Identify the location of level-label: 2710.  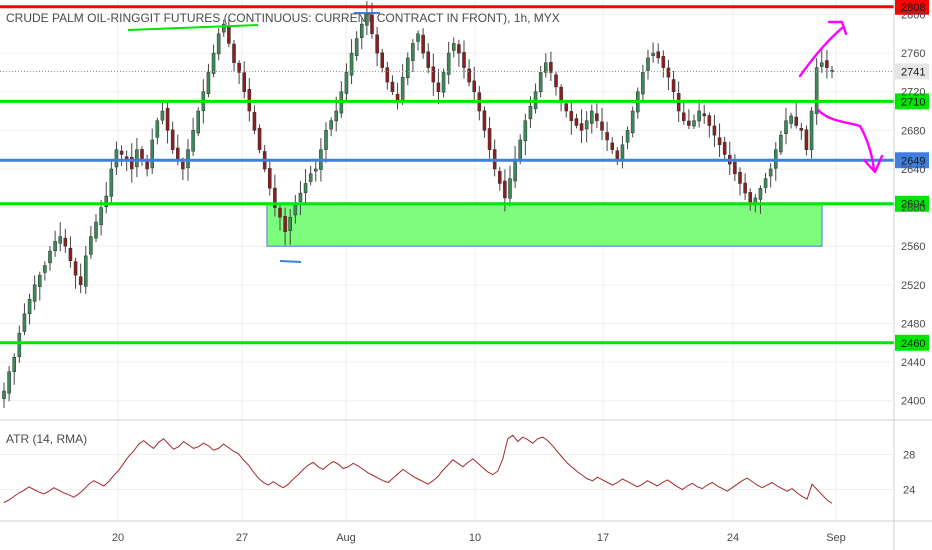
(913, 102).